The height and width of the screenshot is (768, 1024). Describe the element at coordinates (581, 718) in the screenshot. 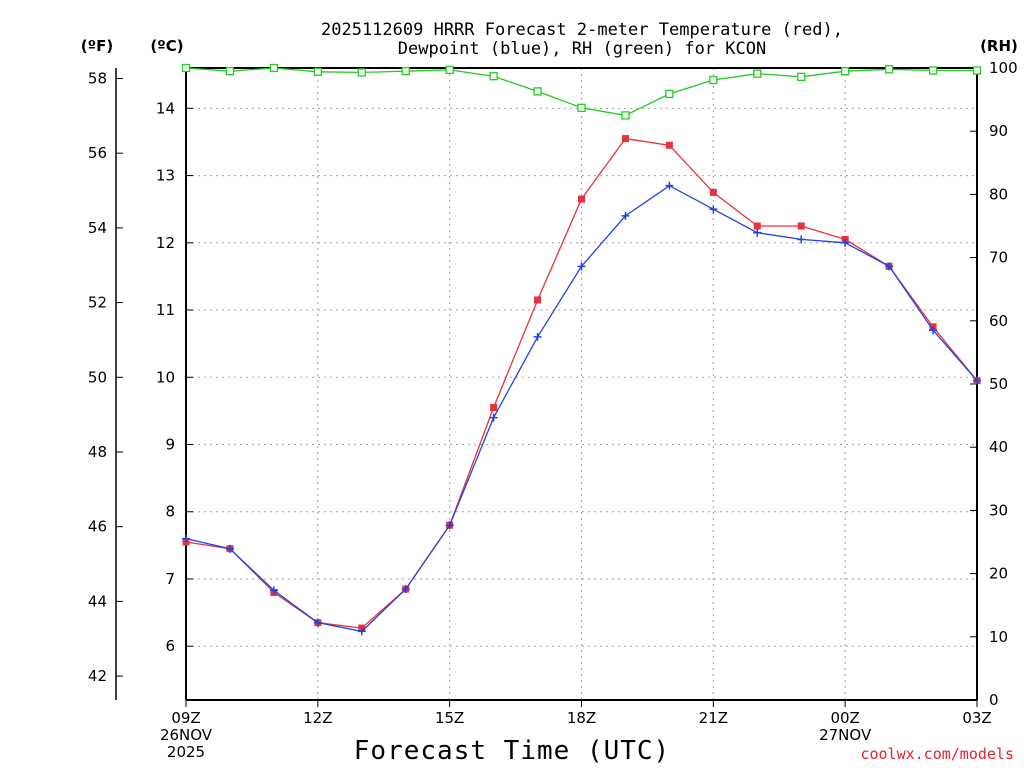

I see `x-tick-label: 18Z` at that location.